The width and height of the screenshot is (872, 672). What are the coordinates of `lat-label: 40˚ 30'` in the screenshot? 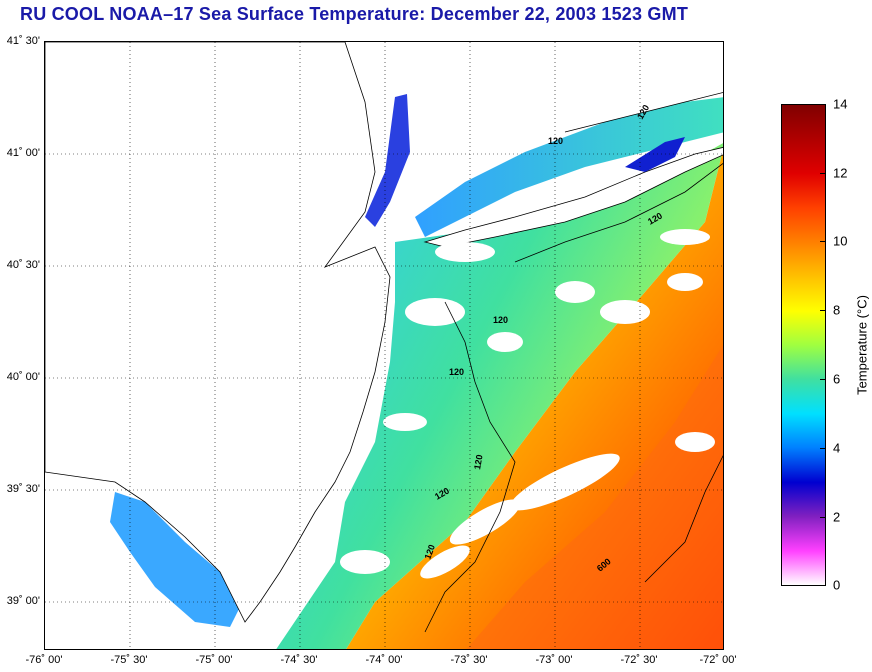 It's located at (23, 265).